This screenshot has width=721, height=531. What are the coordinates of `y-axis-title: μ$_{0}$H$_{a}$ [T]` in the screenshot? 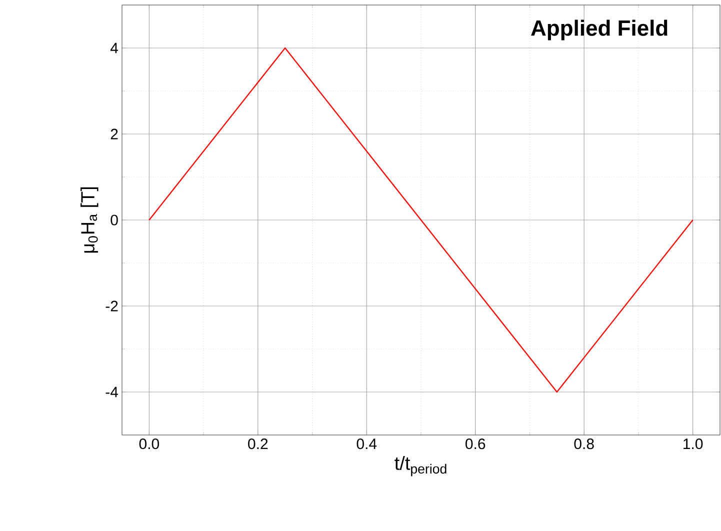 It's located at (89, 220).